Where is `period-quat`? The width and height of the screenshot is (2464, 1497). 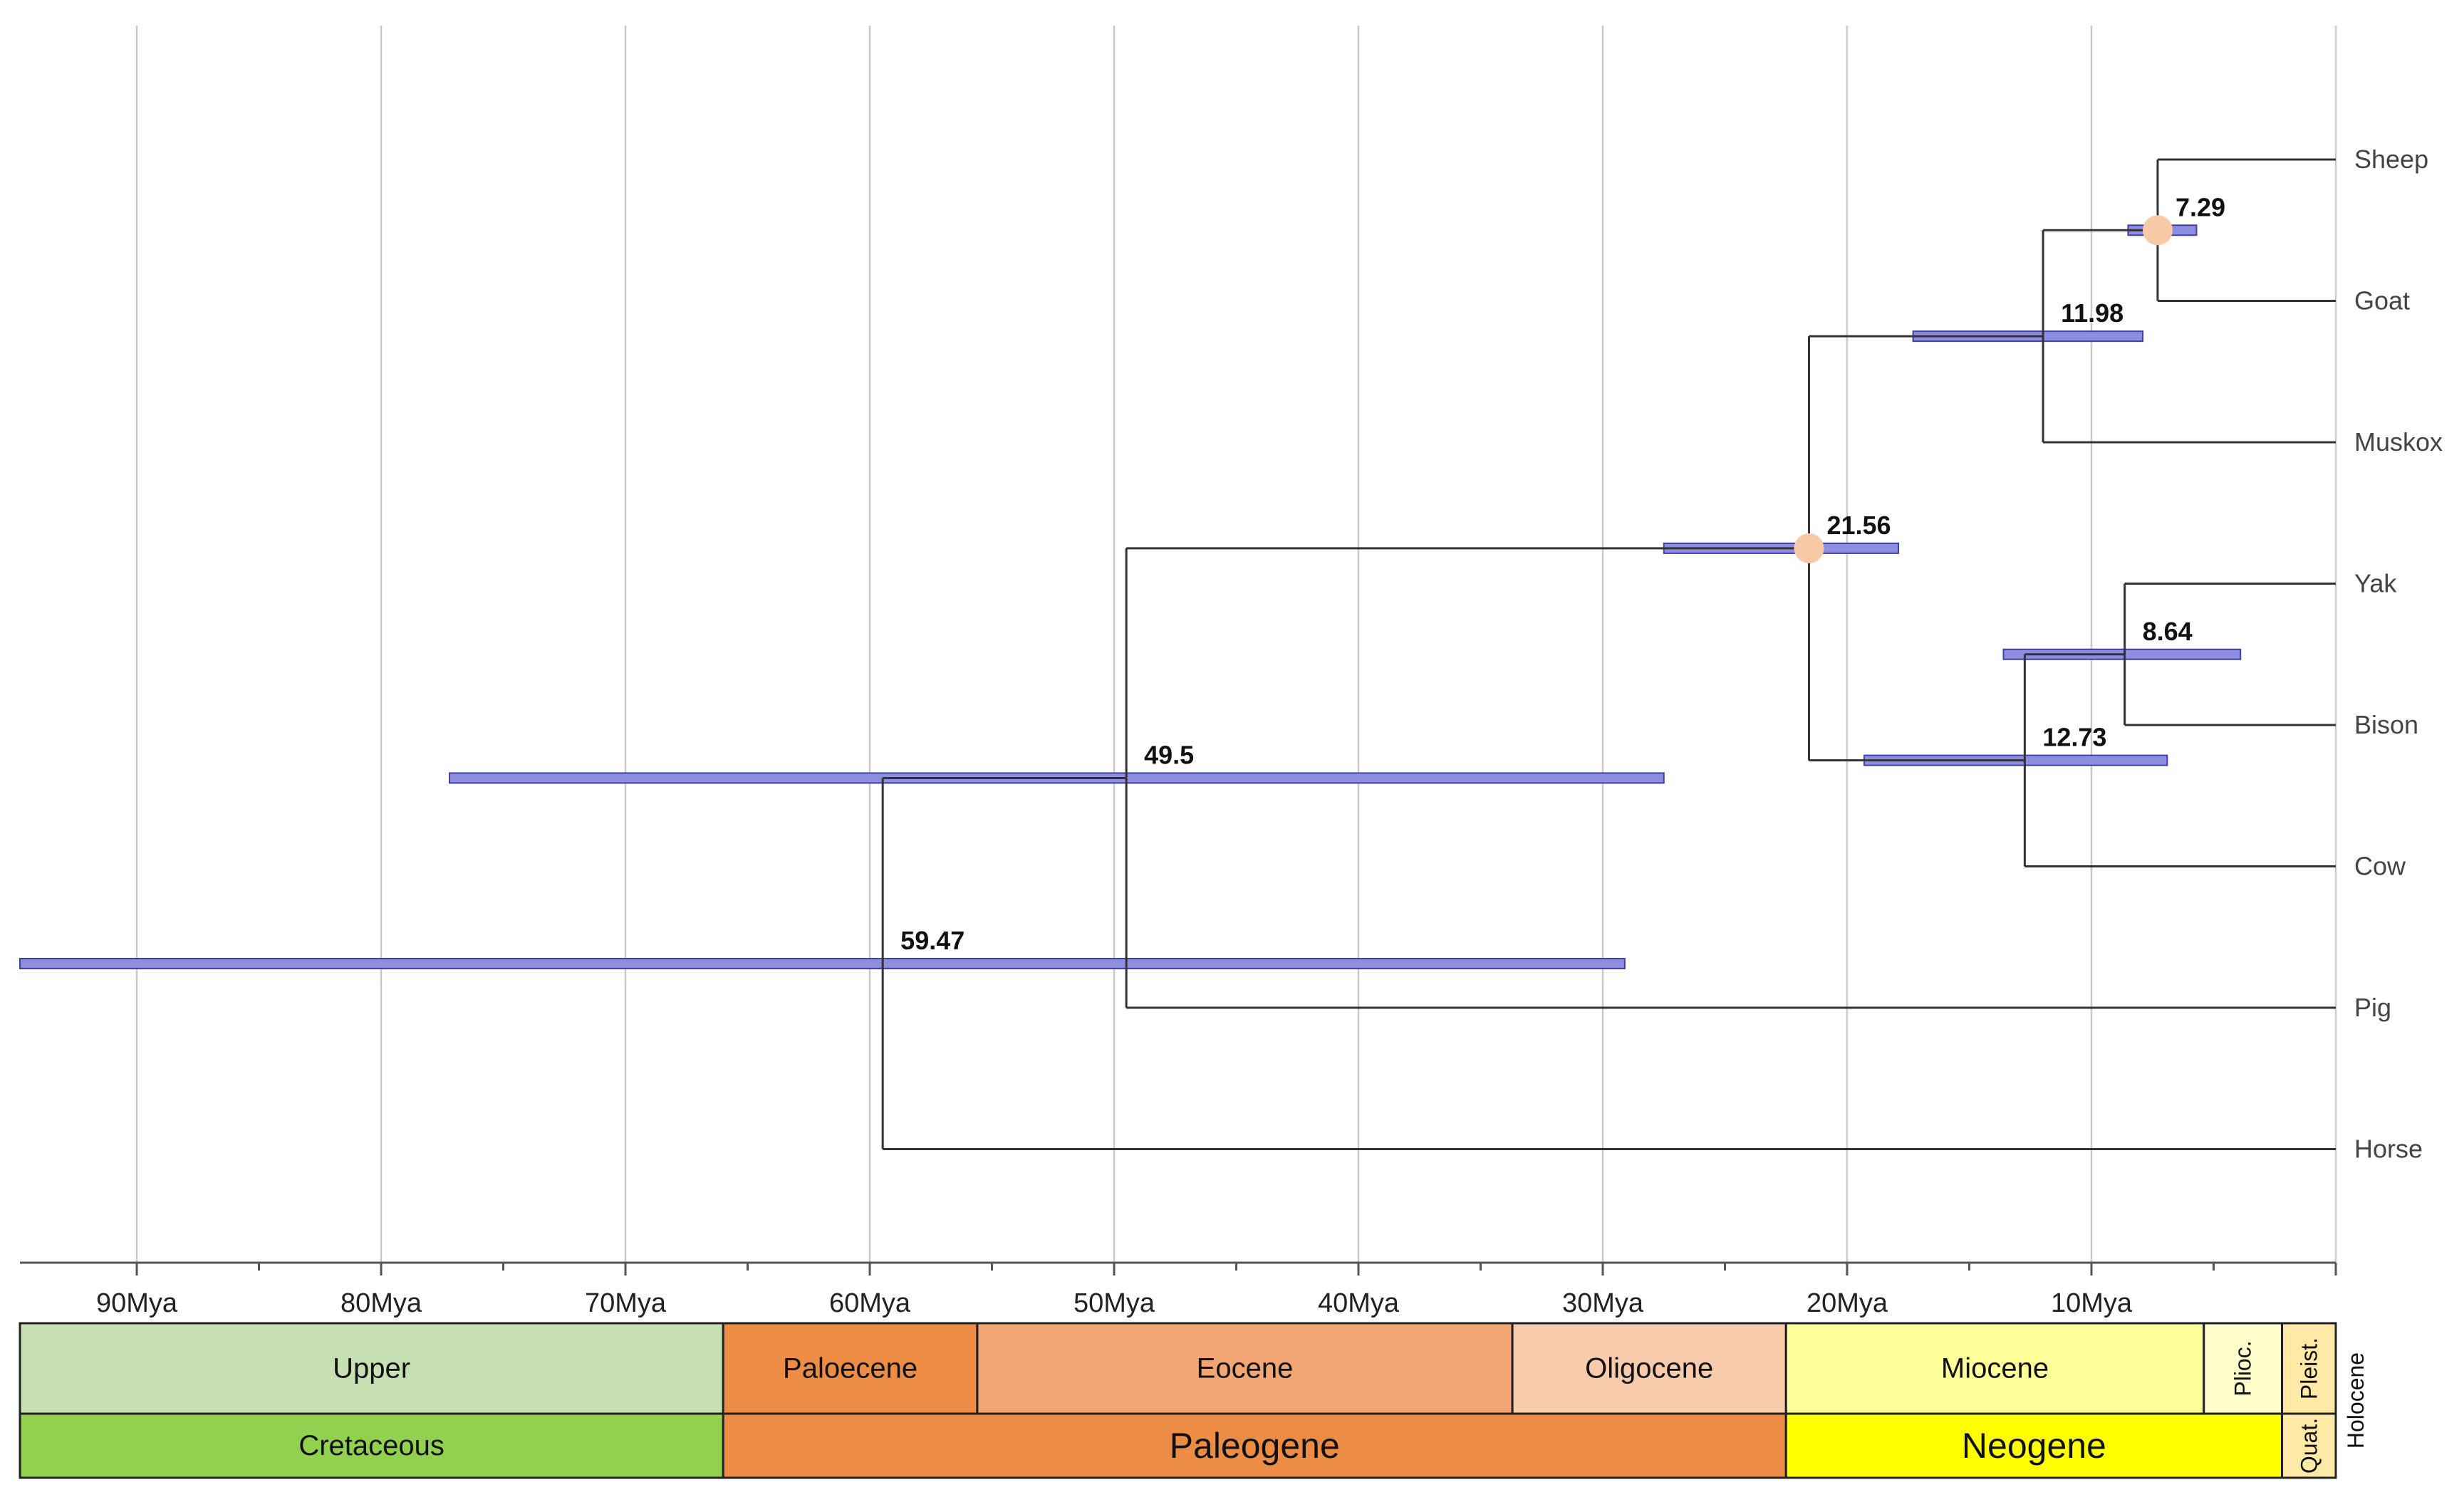
period-quat is located at coordinates (2309, 1445).